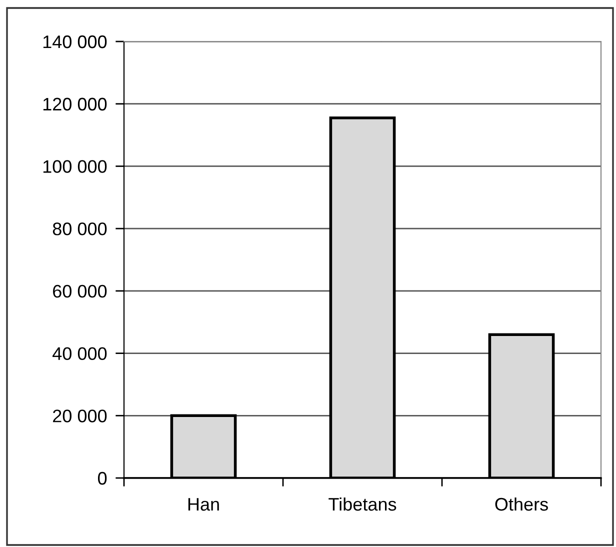 The image size is (616, 547). Describe the element at coordinates (75, 104) in the screenshot. I see `y-tick-label: 120 000` at that location.